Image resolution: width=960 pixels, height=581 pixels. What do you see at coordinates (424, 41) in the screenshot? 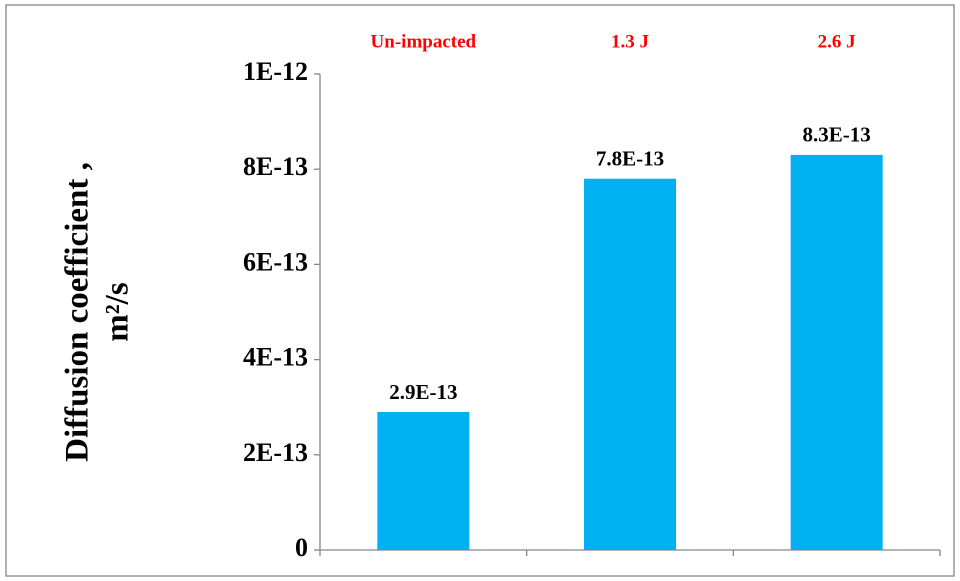
I see `category-label: Un-impacted` at bounding box center [424, 41].